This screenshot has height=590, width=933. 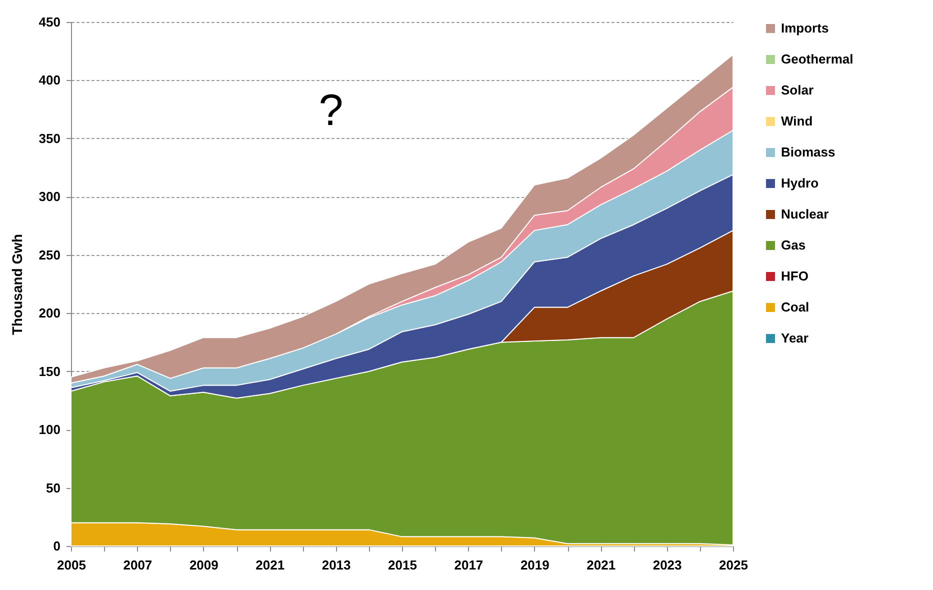 I want to click on y-tick-label: 300, so click(x=49, y=196).